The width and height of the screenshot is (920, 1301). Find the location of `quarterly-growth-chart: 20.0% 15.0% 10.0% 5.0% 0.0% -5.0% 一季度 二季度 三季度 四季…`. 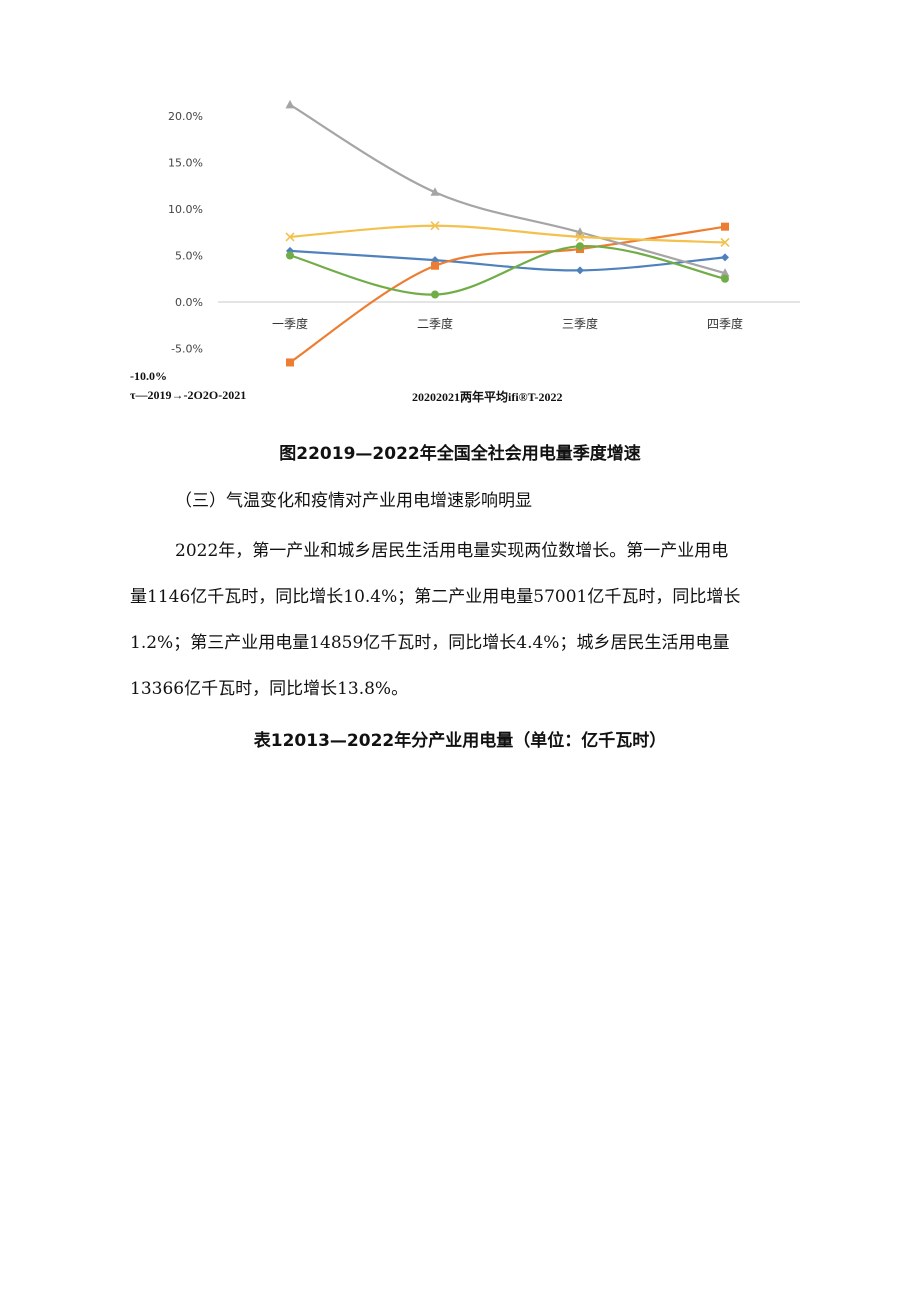

quarterly-growth-chart: 20.0% 15.0% 10.0% 5.0% 0.0% -5.0% 一季度 二季度 三季度 四季… is located at coordinates (484, 233).